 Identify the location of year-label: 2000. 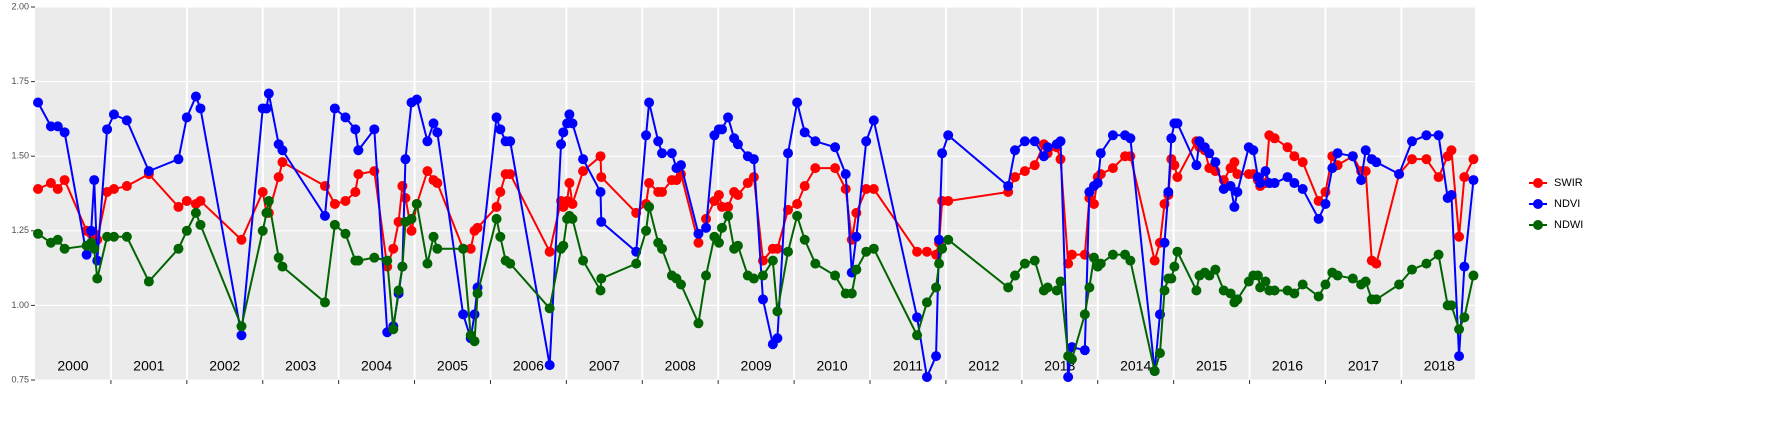
(72, 366).